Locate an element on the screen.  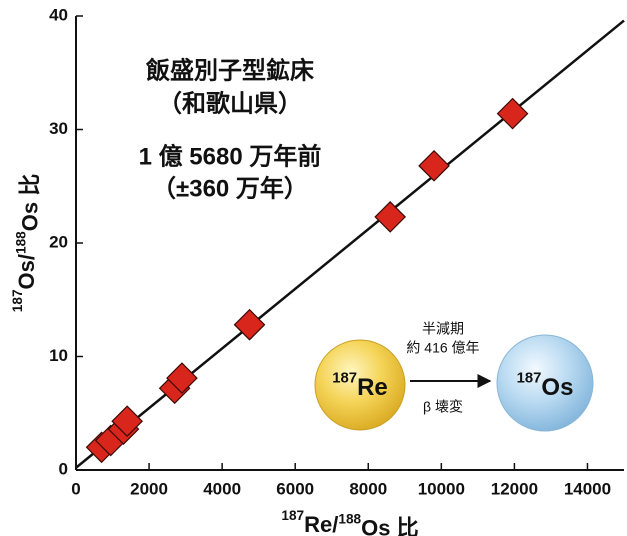
daughter-nuclide is located at coordinates (545, 383).